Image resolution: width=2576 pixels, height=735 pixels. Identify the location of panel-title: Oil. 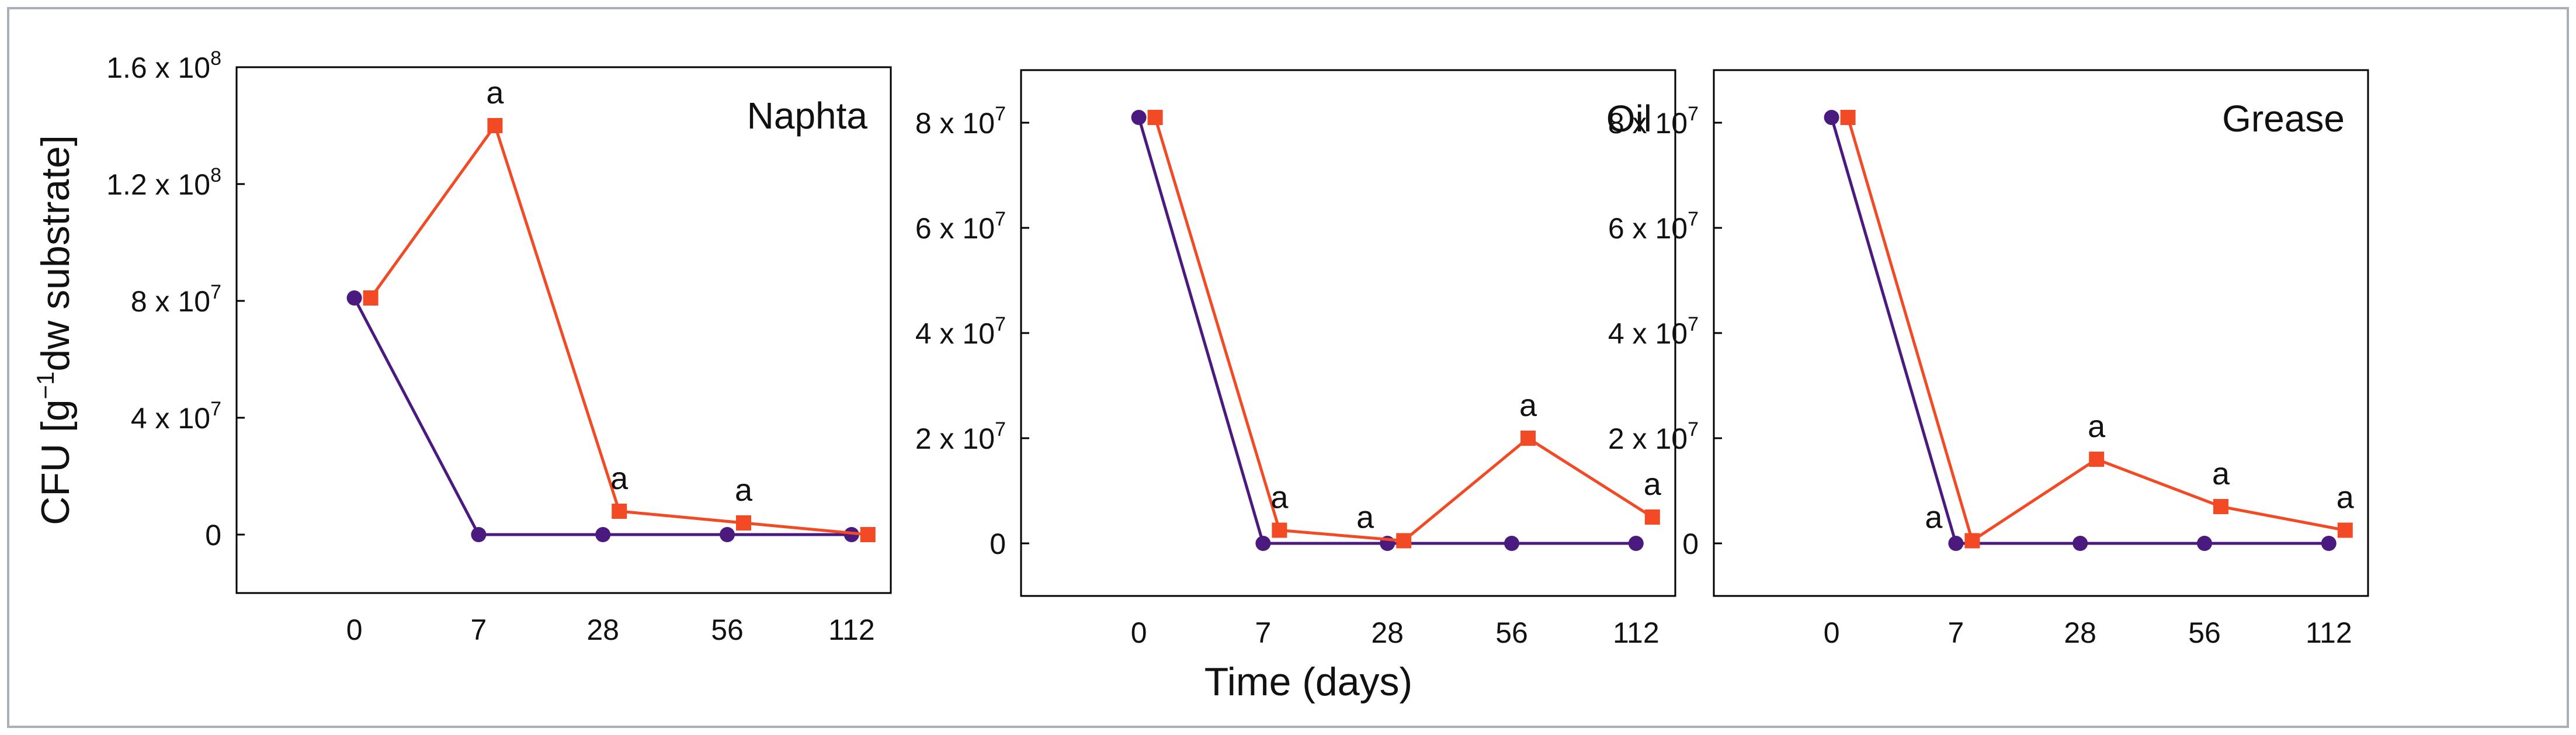
(1629, 119).